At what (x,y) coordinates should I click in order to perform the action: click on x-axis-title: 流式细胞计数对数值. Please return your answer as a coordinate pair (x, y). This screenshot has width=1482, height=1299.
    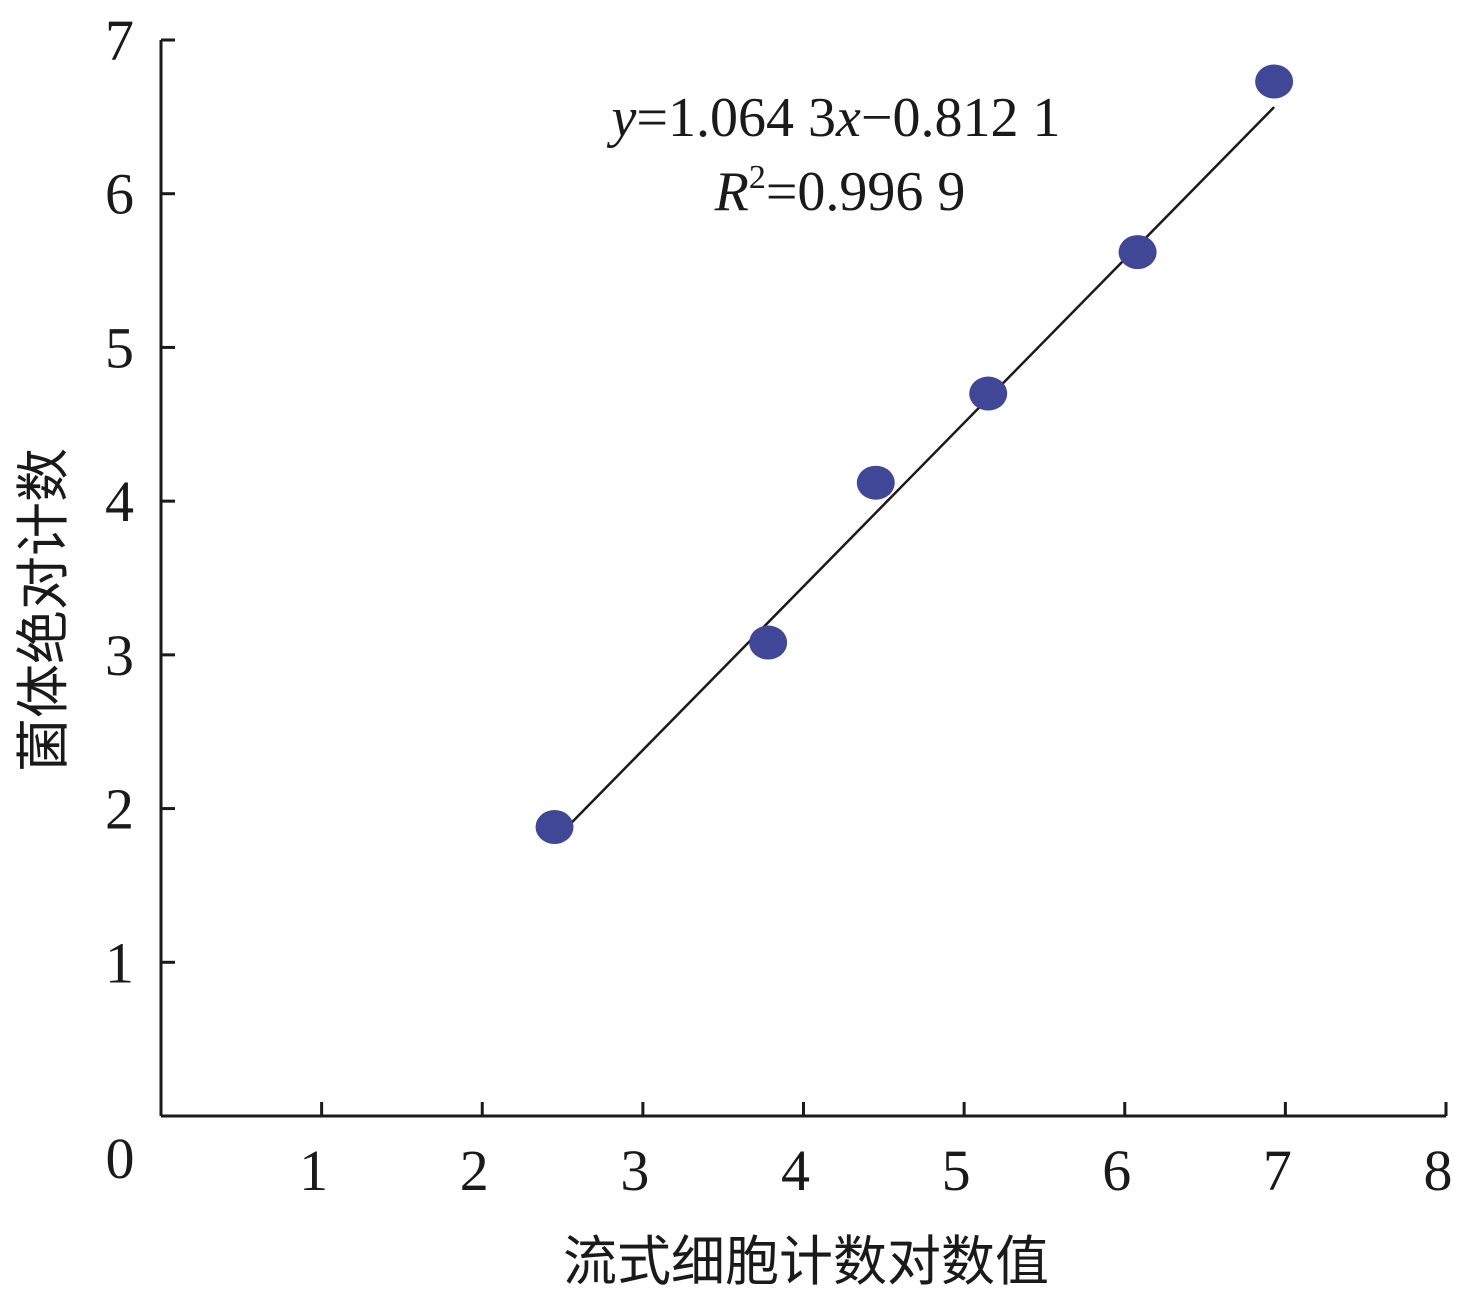
    Looking at the image, I should click on (806, 1261).